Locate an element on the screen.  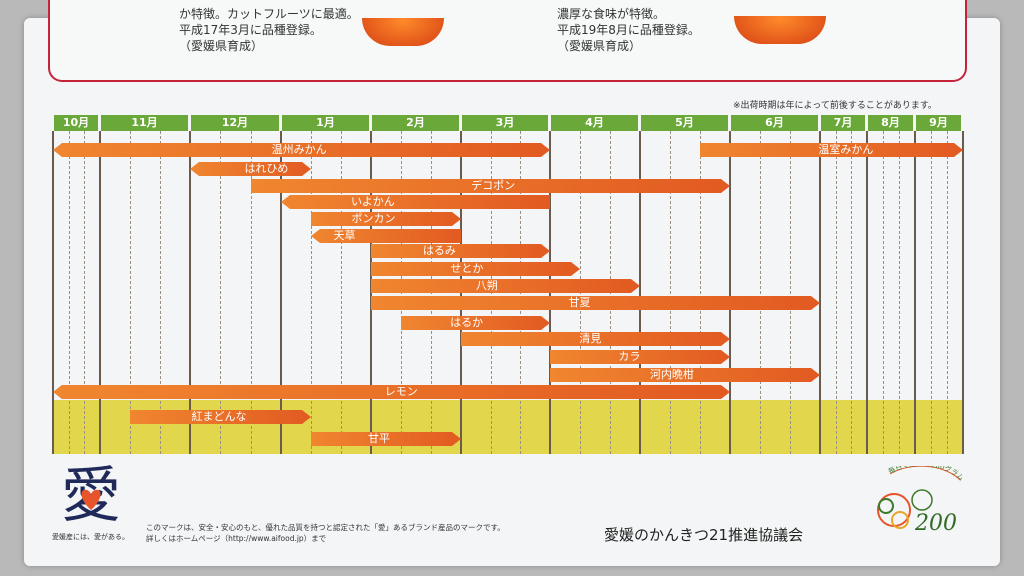
variety-bar: 甘夏 is located at coordinates (595, 303).